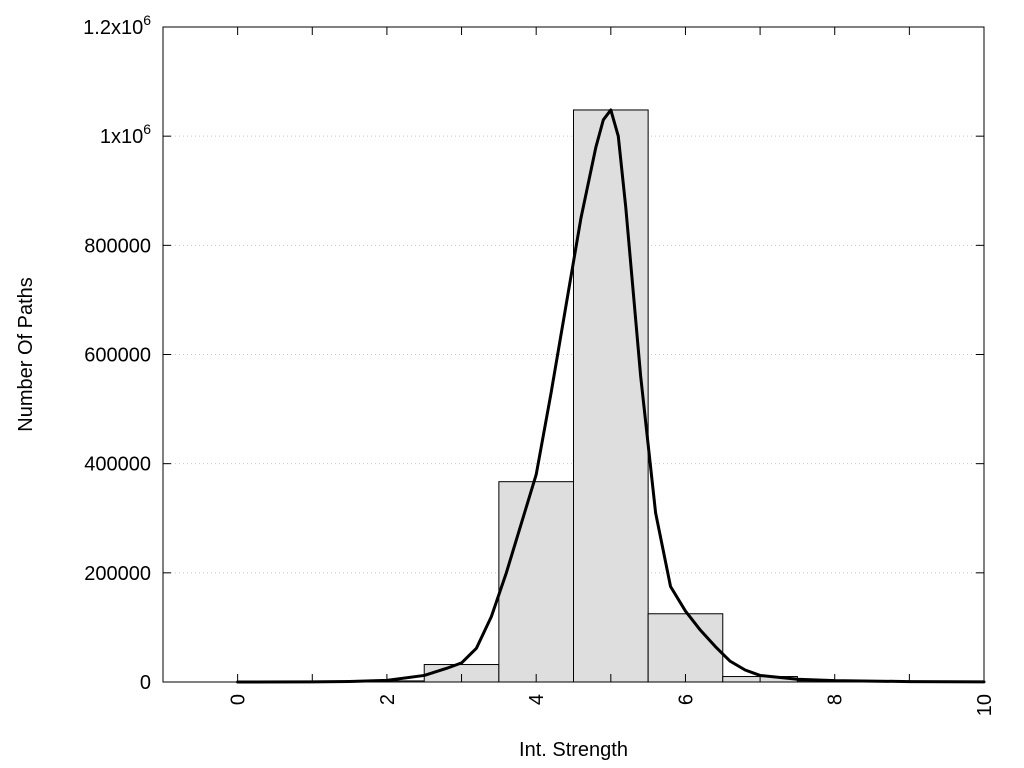 The image size is (1024, 768). I want to click on x-tick-label: 0, so click(239, 699).